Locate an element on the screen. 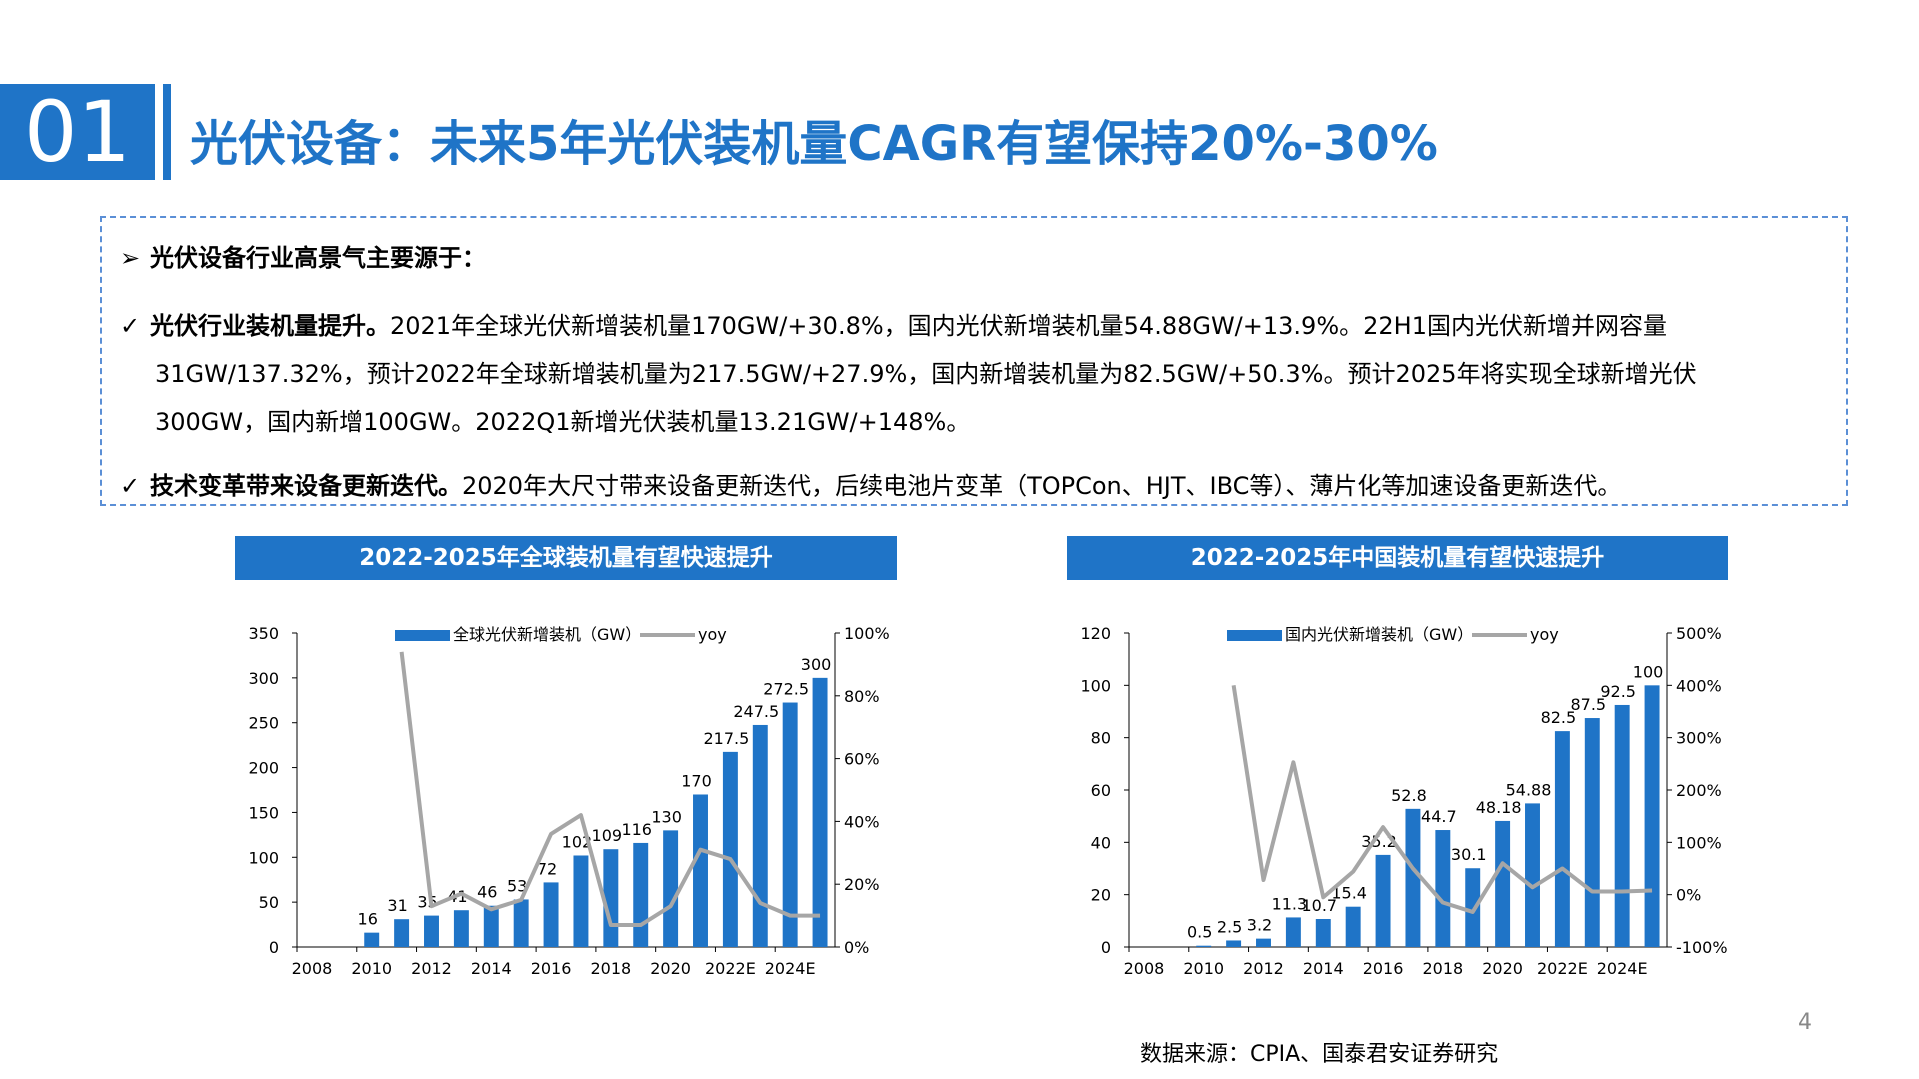  bar-value-label: 82.5 is located at coordinates (1559, 717).